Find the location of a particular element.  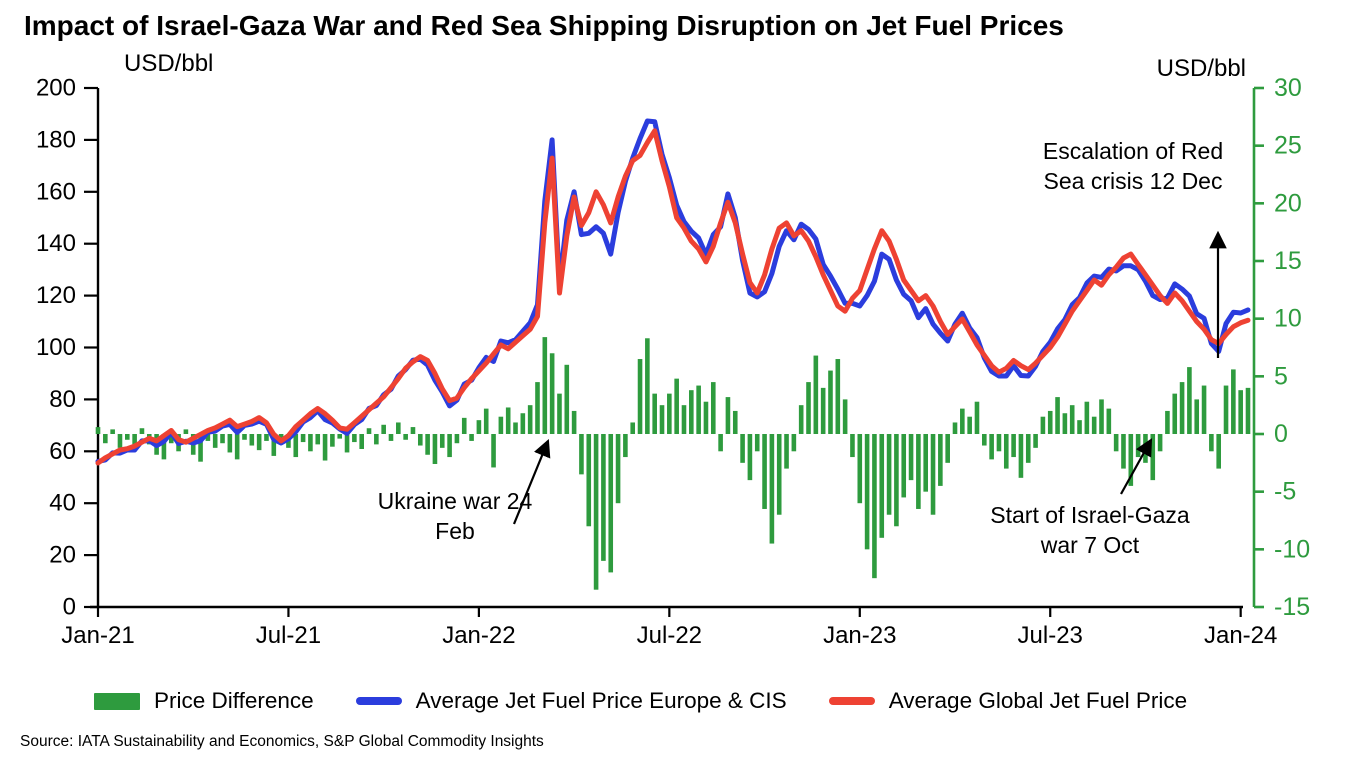

svg-text: 200 is located at coordinates (56, 88).